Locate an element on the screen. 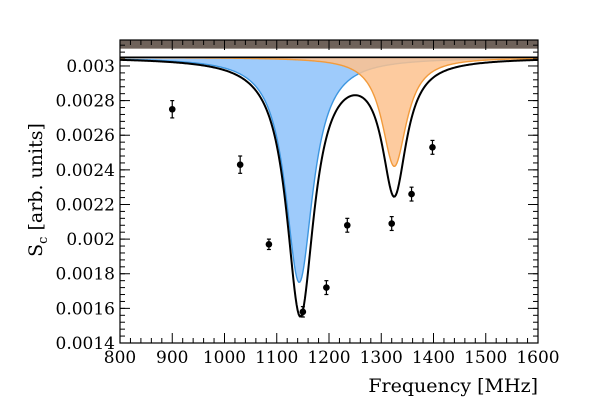 The image size is (598, 405). y-tick-label: 0.002 is located at coordinates (90, 240).